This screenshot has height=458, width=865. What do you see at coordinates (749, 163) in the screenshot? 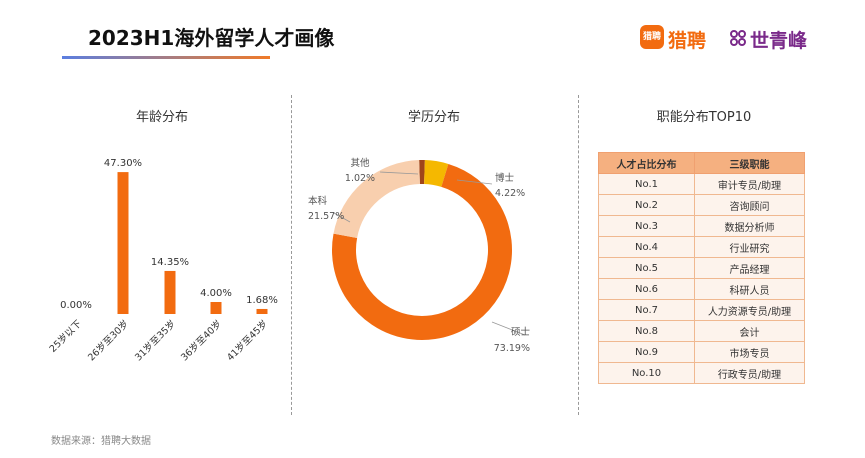
I see `table-header-function: 三级职能` at bounding box center [749, 163].